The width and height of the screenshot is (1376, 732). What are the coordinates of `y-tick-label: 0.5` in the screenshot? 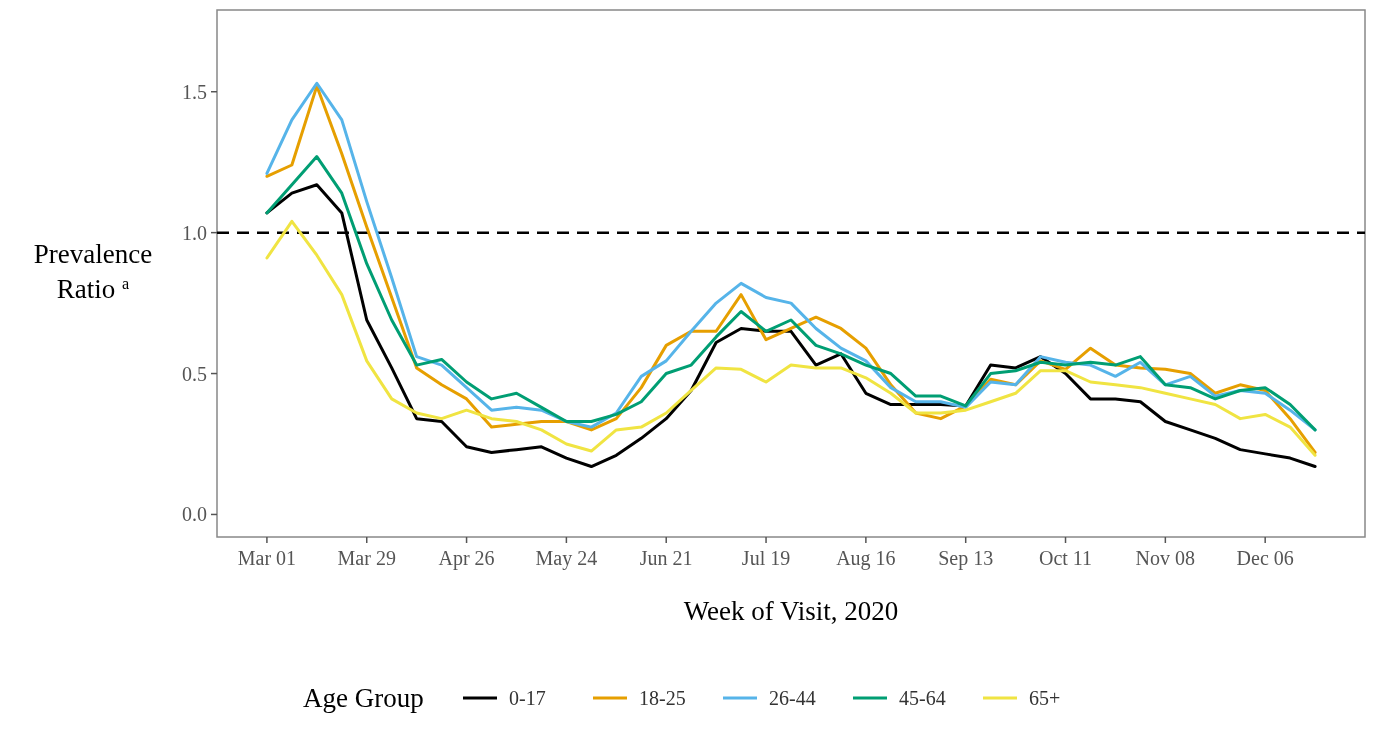 It's located at (194, 373).